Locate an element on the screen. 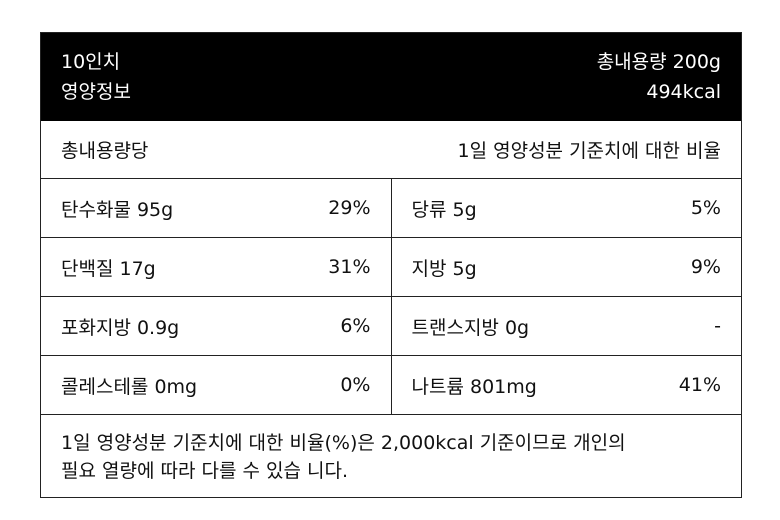  basis-left: 총내용량당 is located at coordinates (105, 151).